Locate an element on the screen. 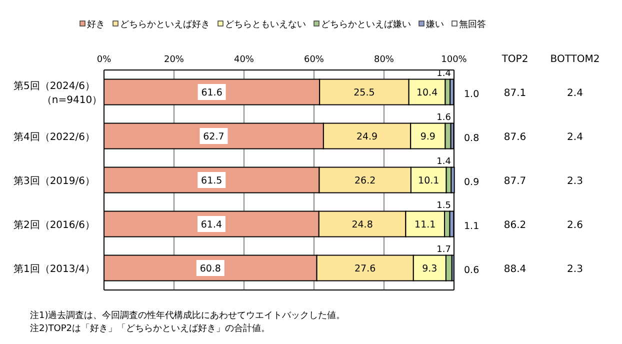 This screenshot has height=344, width=622. data-label: 0.6 is located at coordinates (472, 270).